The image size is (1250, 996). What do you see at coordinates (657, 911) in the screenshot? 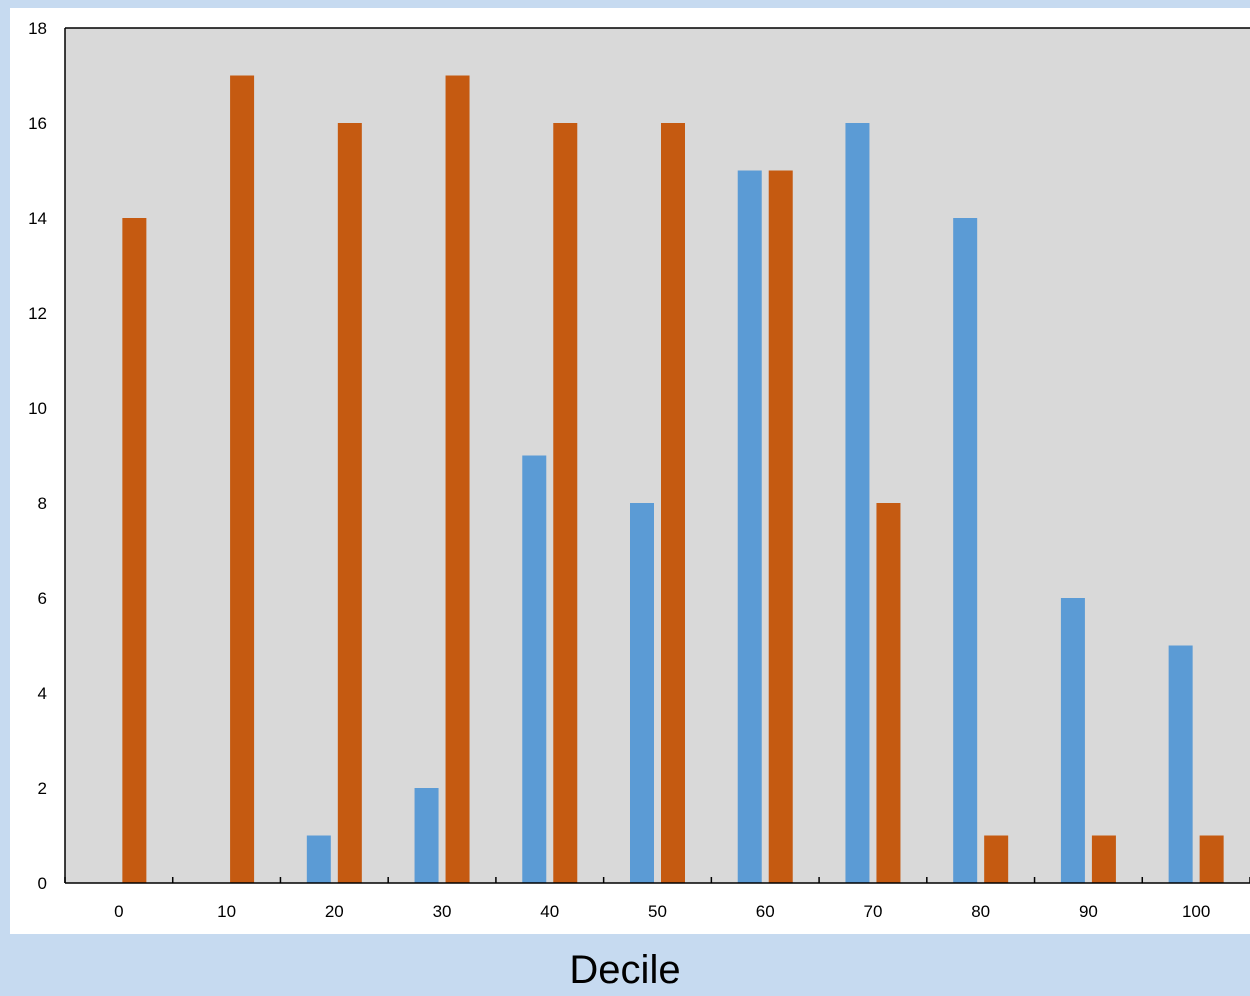
I see `x-tick-label: 50` at bounding box center [657, 911].